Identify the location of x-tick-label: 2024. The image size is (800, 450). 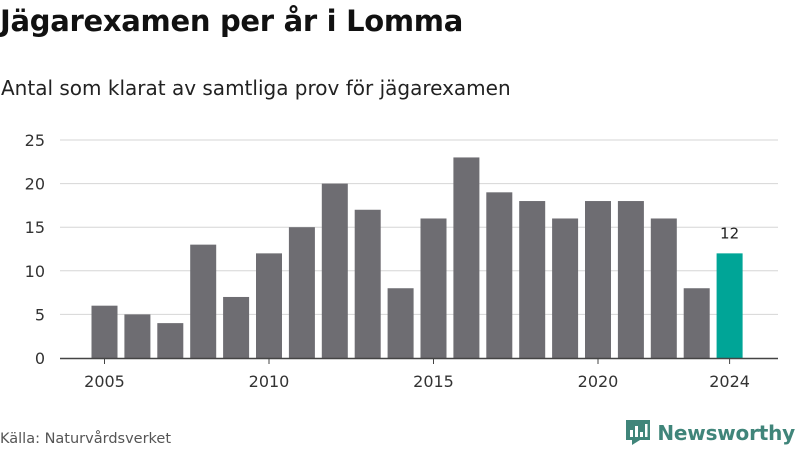
(729, 381).